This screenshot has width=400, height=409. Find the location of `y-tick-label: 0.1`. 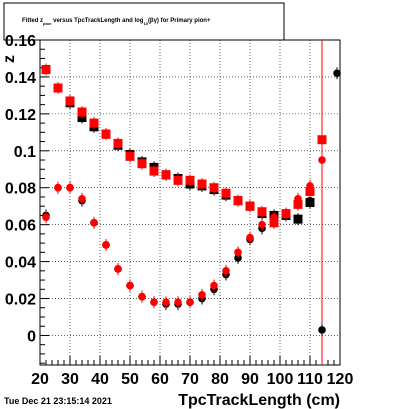

y-tick-label: 0.1 is located at coordinates (25, 152).